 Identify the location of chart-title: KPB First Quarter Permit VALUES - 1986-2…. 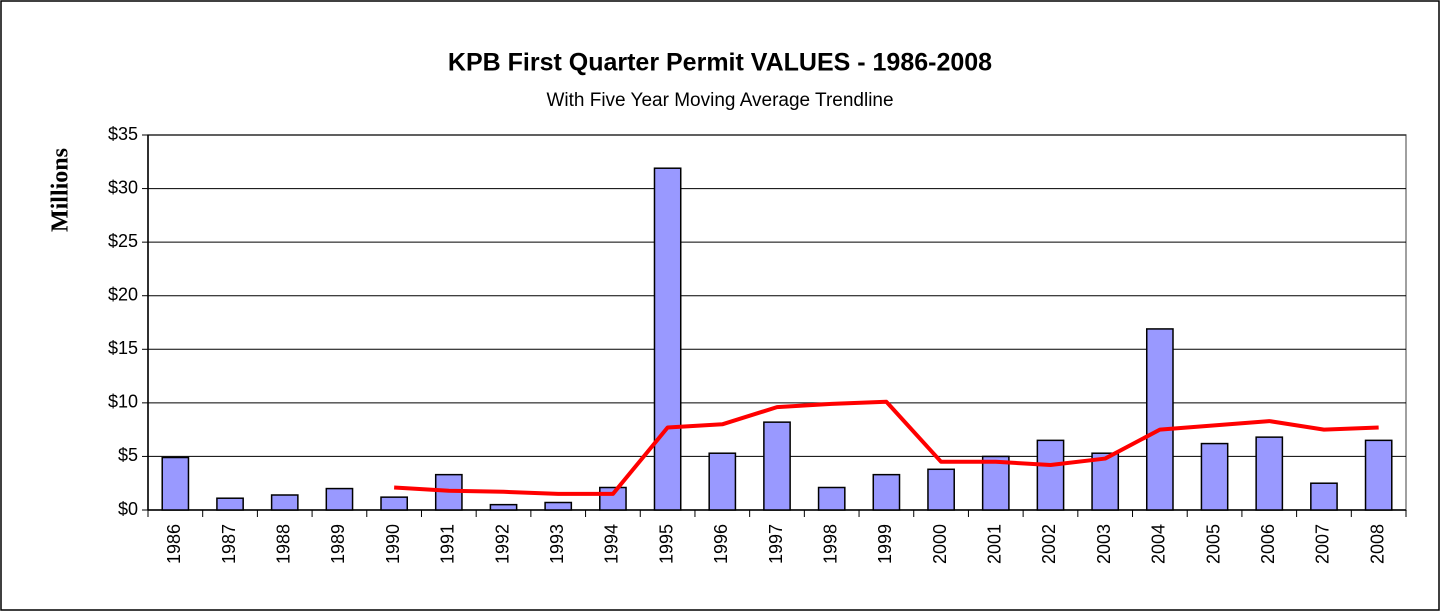
(720, 63).